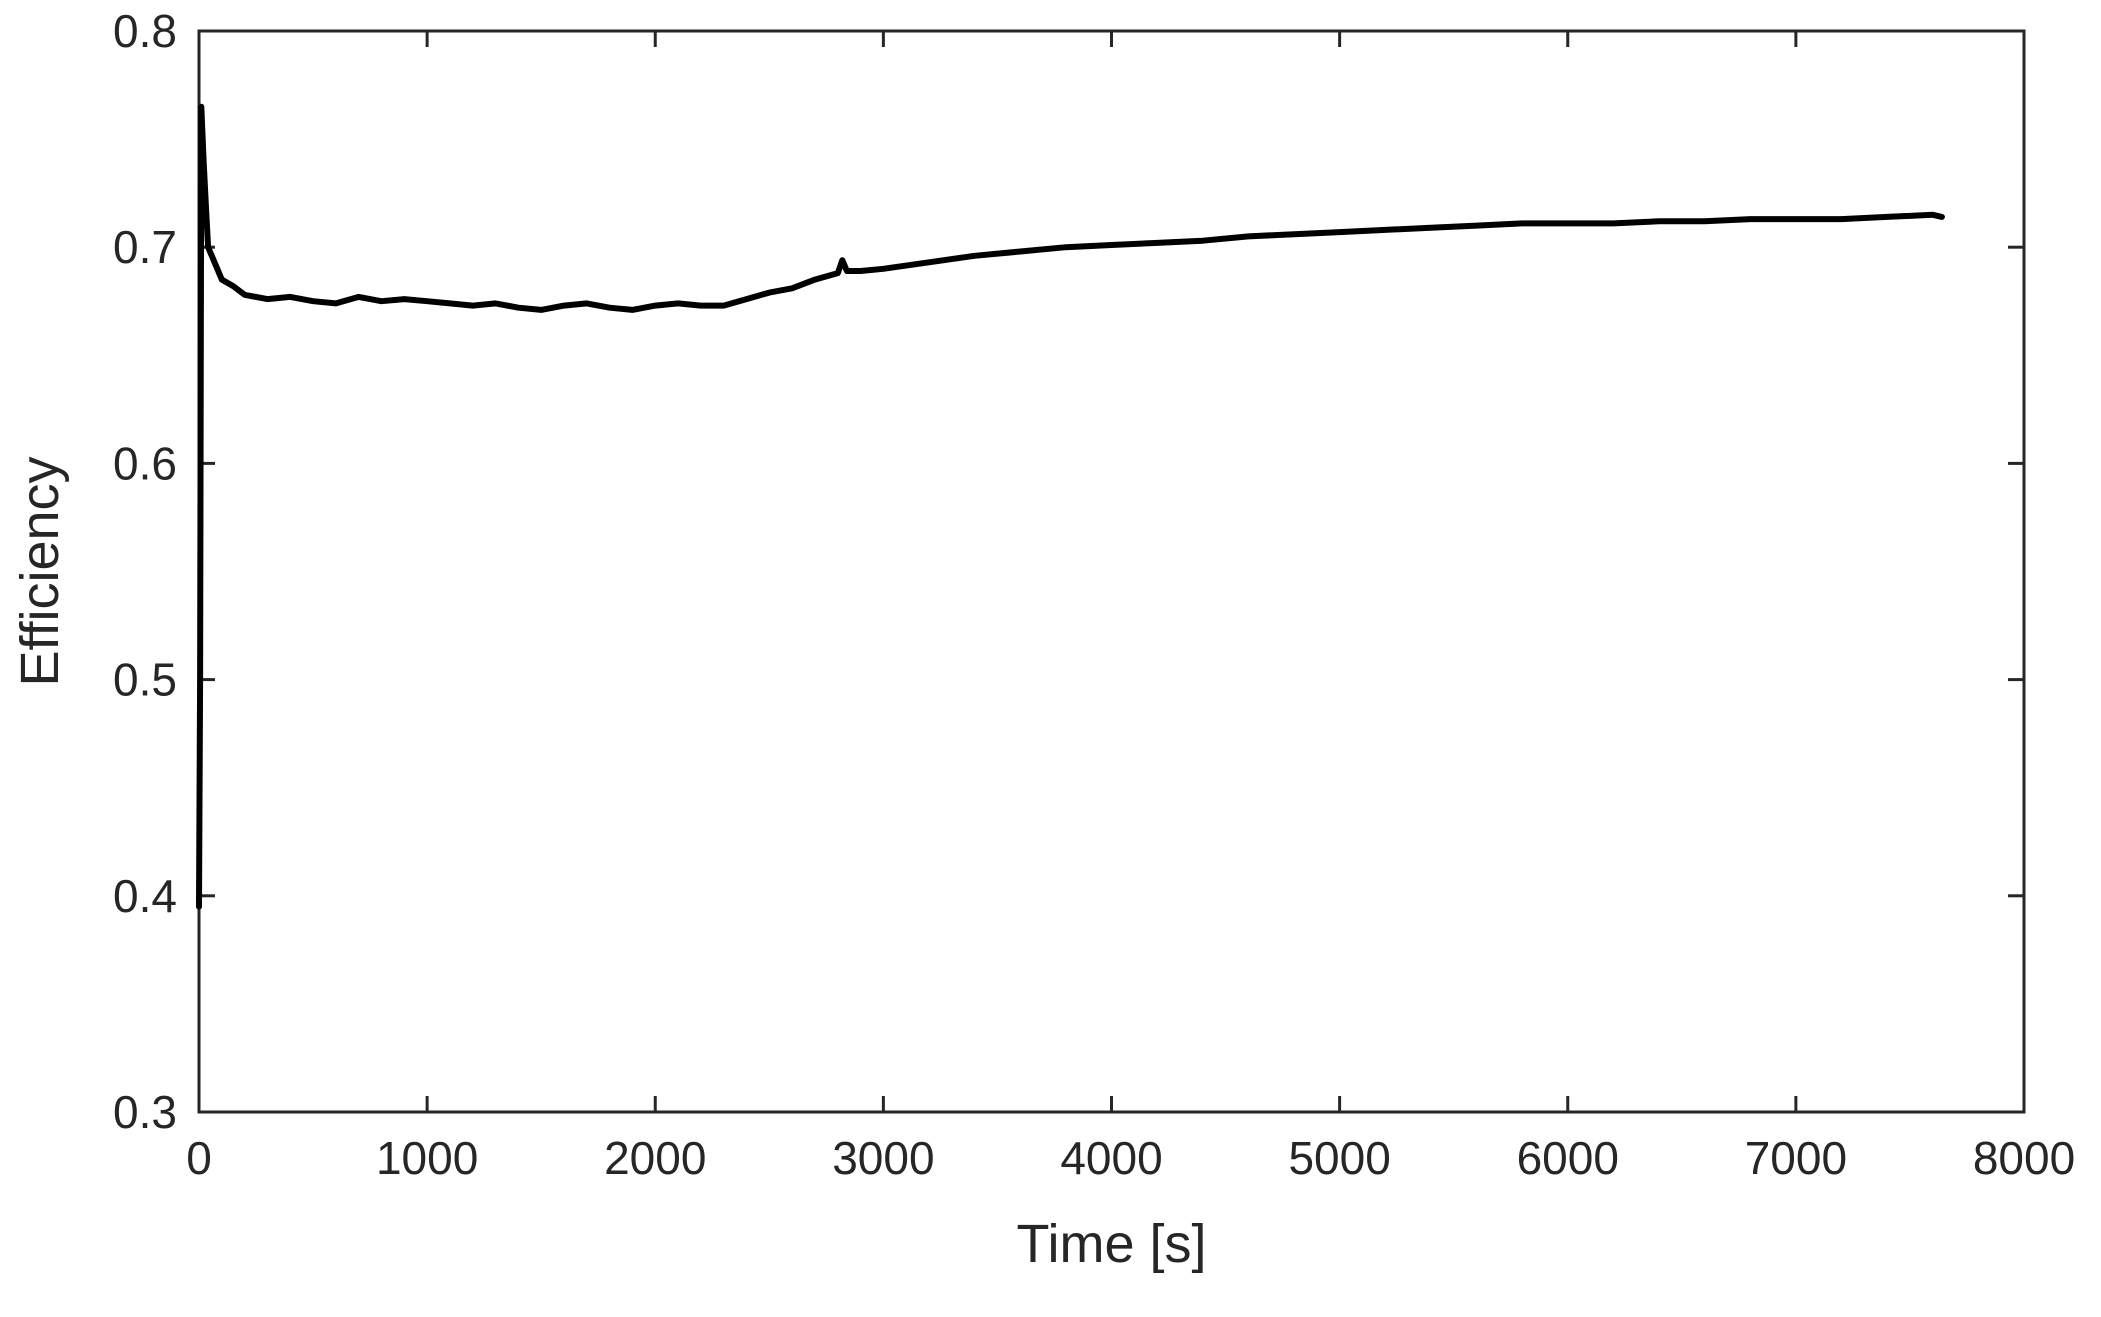 This screenshot has height=1317, width=2101. What do you see at coordinates (145, 247) in the screenshot?
I see `y-tick-label: 0.7` at bounding box center [145, 247].